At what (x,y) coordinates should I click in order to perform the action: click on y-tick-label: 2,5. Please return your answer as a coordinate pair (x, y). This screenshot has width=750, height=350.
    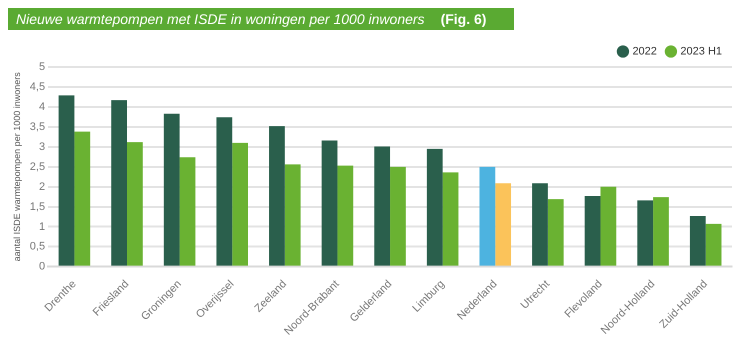
    Looking at the image, I should click on (38, 166).